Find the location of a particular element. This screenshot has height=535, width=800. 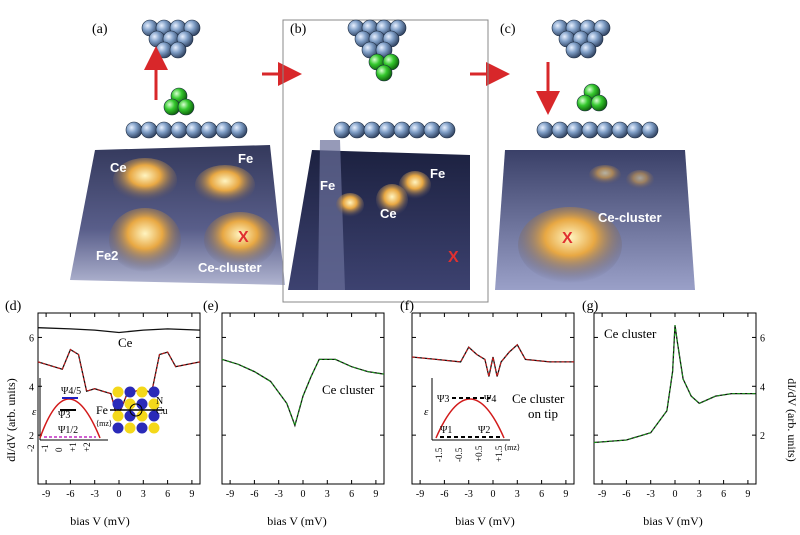

bump-fe2 is located at coordinates (145, 240).